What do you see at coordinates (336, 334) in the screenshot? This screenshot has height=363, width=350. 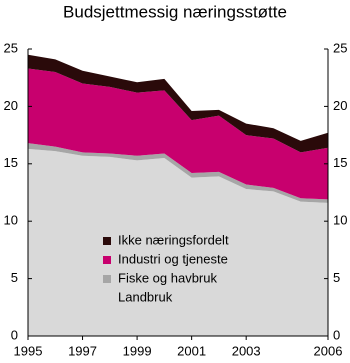 I see `y2-tick-label: 0` at bounding box center [336, 334].